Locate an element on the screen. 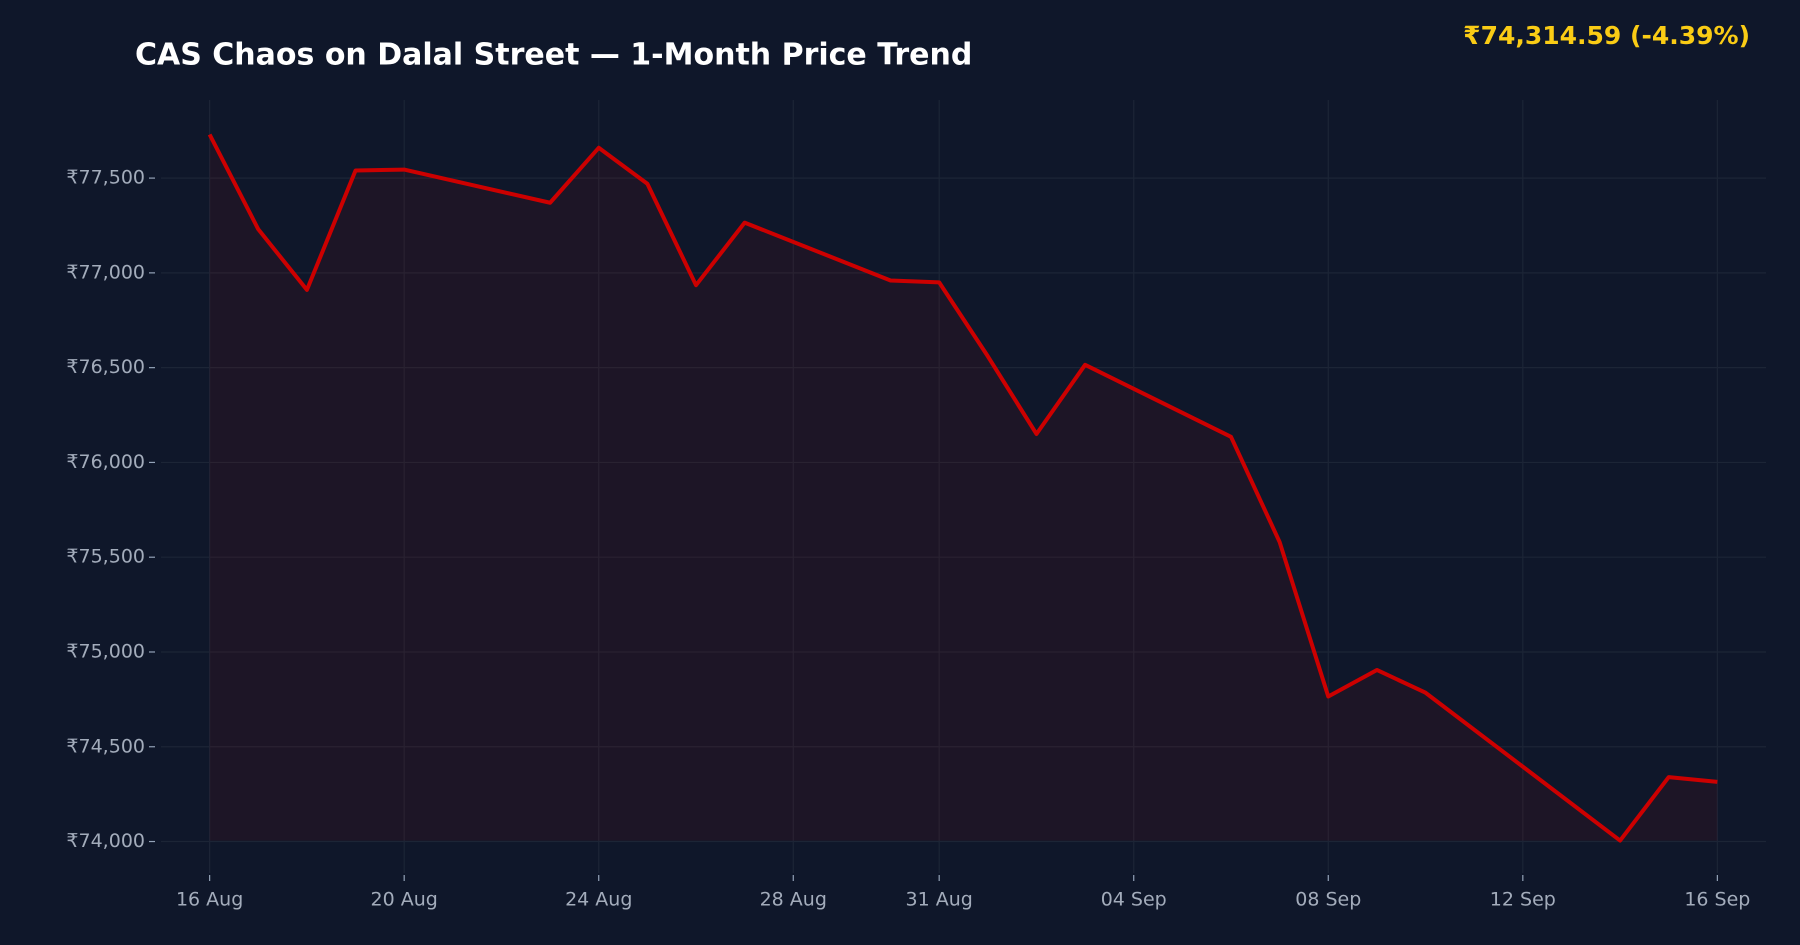  x-tick-label: 20 Aug is located at coordinates (404, 900).